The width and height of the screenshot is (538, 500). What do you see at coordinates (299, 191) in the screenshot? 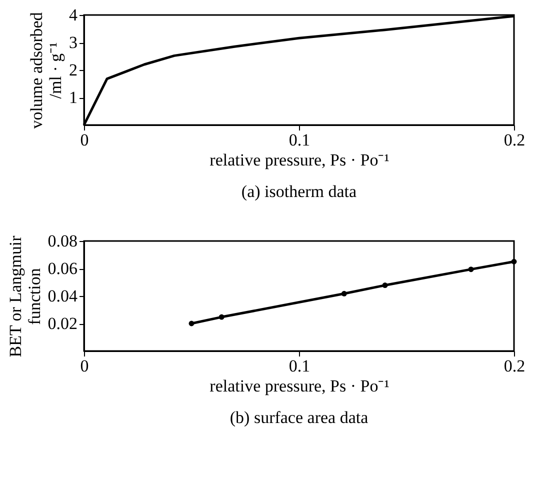
I see `text: (a) isotherm data` at bounding box center [299, 191].